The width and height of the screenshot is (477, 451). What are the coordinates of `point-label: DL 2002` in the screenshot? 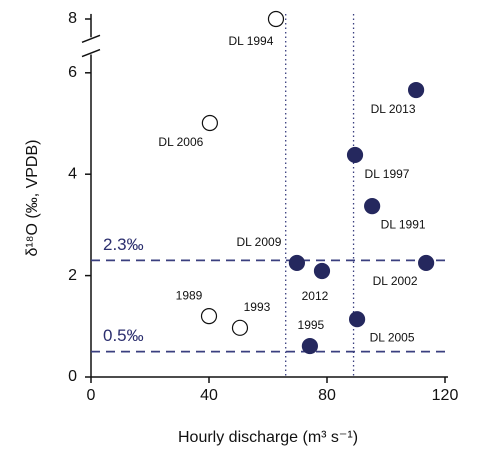 It's located at (395, 281).